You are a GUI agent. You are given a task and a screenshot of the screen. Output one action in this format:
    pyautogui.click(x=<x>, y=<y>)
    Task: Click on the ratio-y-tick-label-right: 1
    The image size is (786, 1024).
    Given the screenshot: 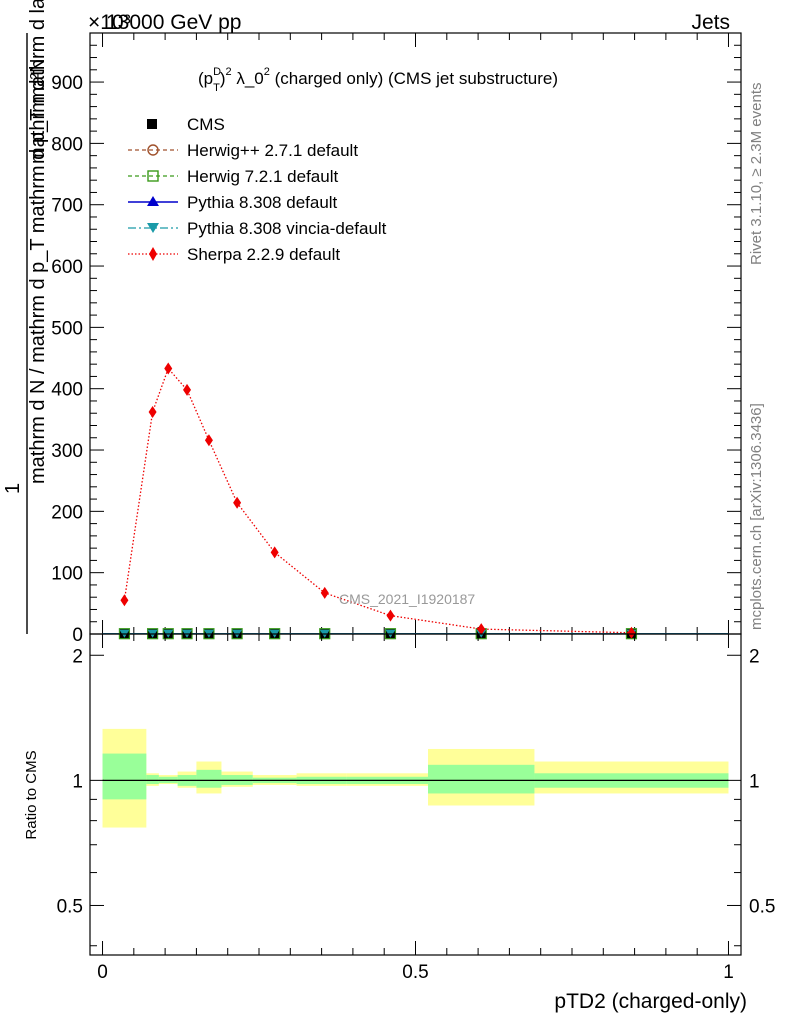 What is the action you would take?
    pyautogui.click(x=754, y=781)
    